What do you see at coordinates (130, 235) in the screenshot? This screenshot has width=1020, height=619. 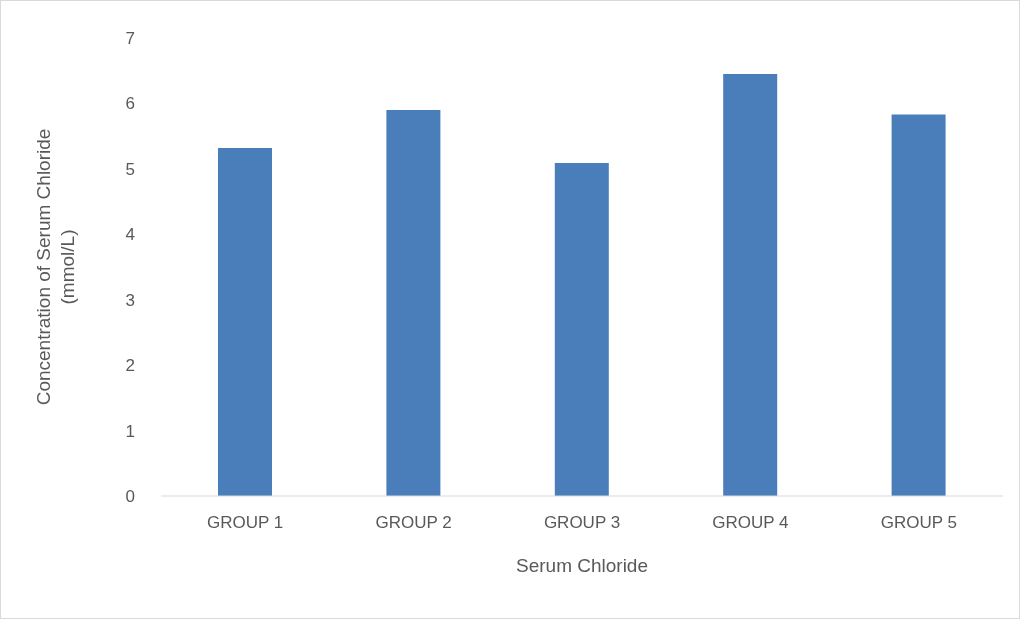 I see `y-tick-label: 4` at bounding box center [130, 235].